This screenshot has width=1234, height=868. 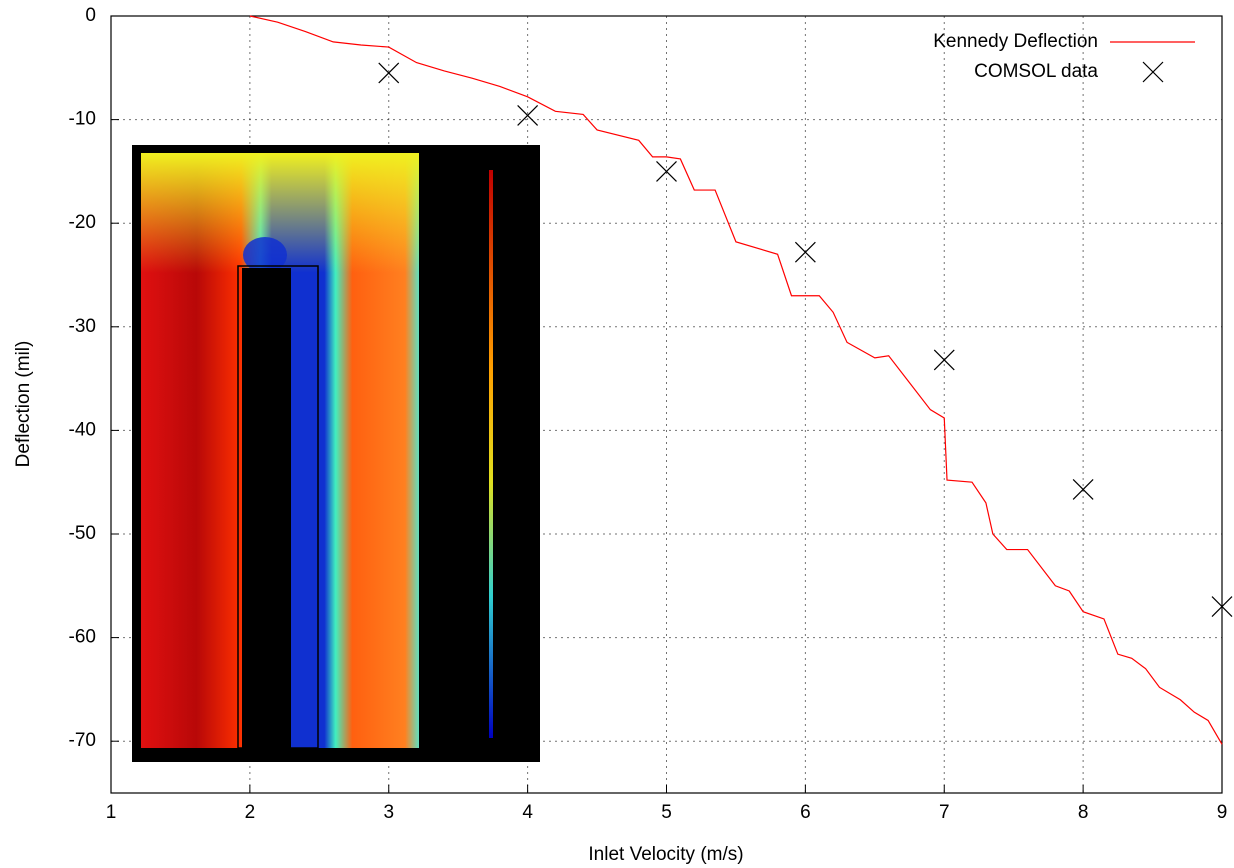 What do you see at coordinates (1222, 812) in the screenshot?
I see `x-tick-label: 9` at bounding box center [1222, 812].